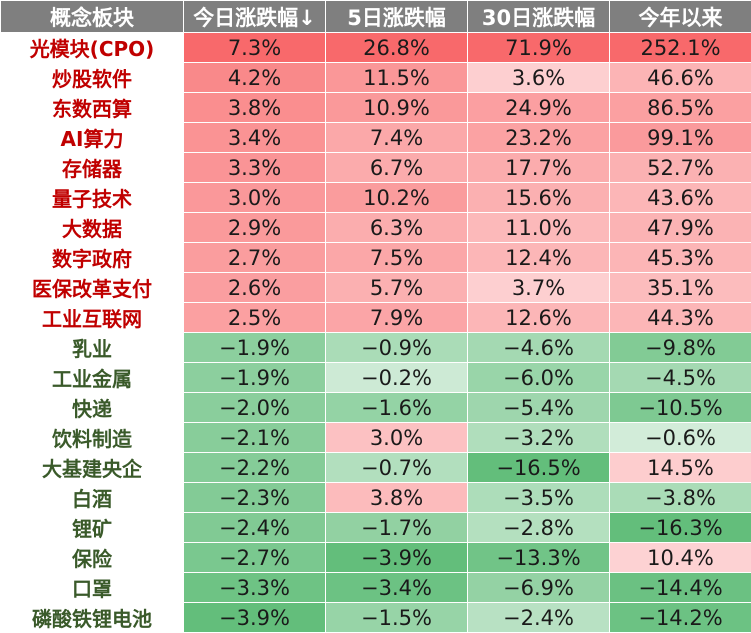  What do you see at coordinates (92, 168) in the screenshot?
I see `sector-name-cell: 存储器` at bounding box center [92, 168].